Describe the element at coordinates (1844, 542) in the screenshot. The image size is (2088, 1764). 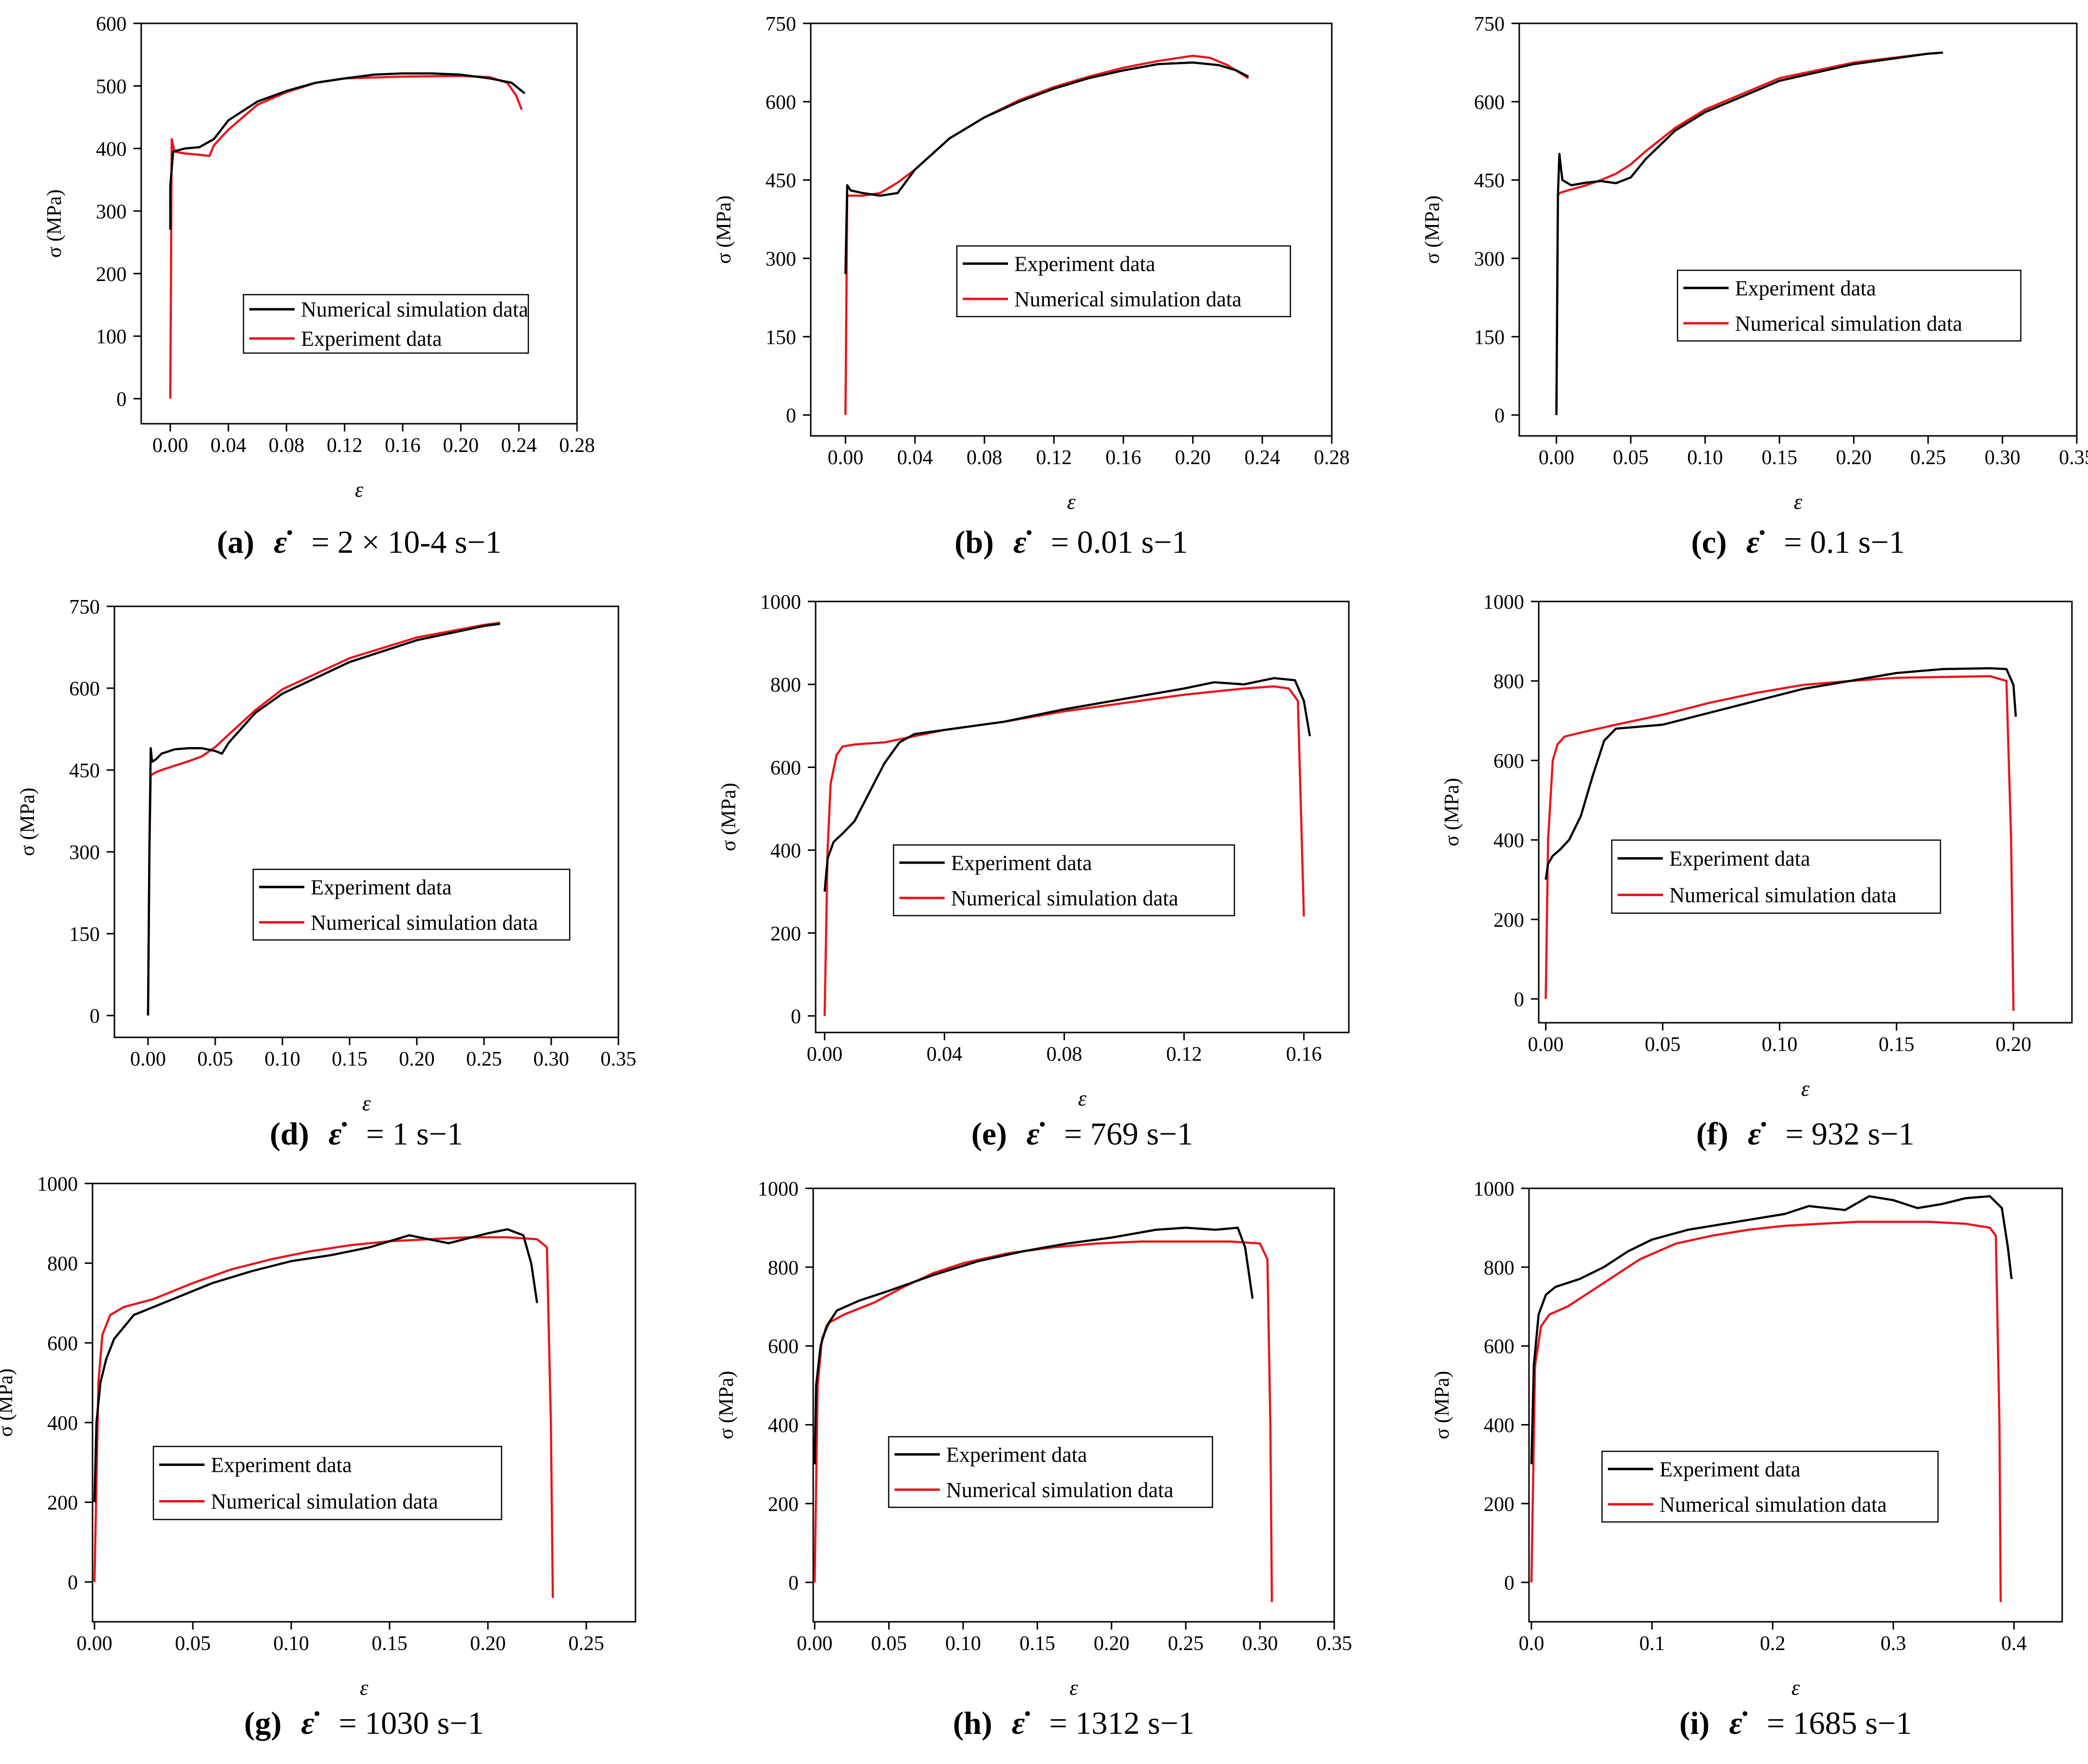
I see `strain-rate-value: = 0.1 s−1` at that location.